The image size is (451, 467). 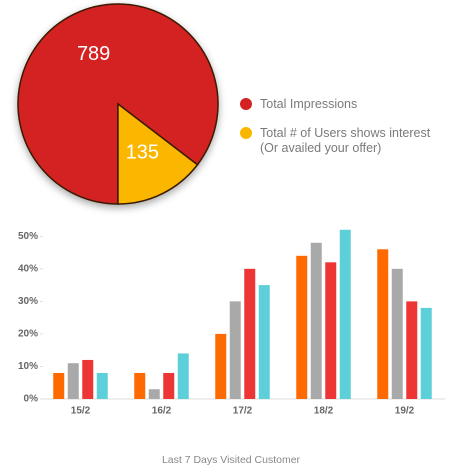 I want to click on data-label: 789, so click(x=93, y=54).